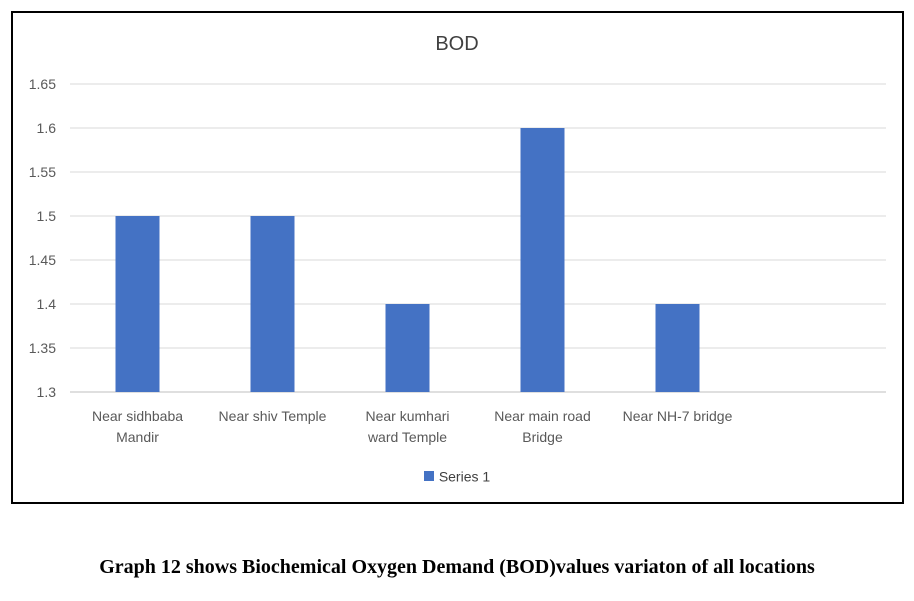 This screenshot has width=914, height=601. Describe the element at coordinates (42, 260) in the screenshot. I see `y-tick-label: 1.45` at that location.